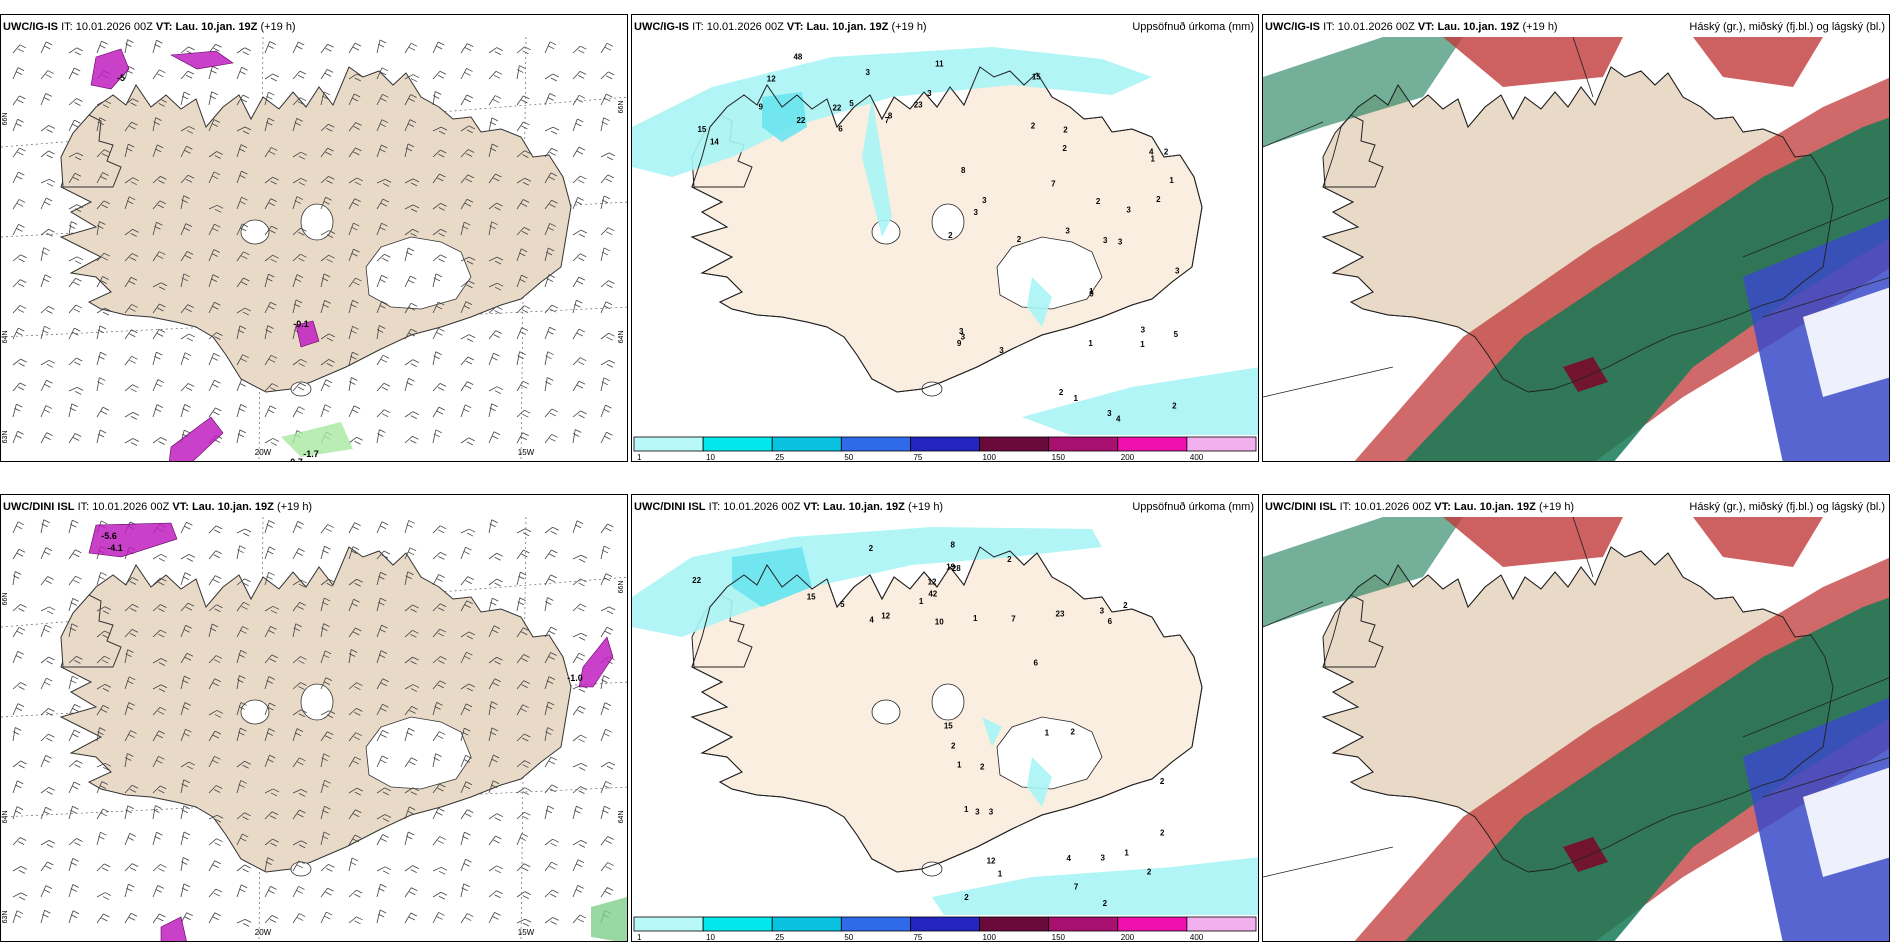 The height and width of the screenshot is (950, 1900). What do you see at coordinates (110, 69) in the screenshot?
I see `magenta-area` at bounding box center [110, 69].